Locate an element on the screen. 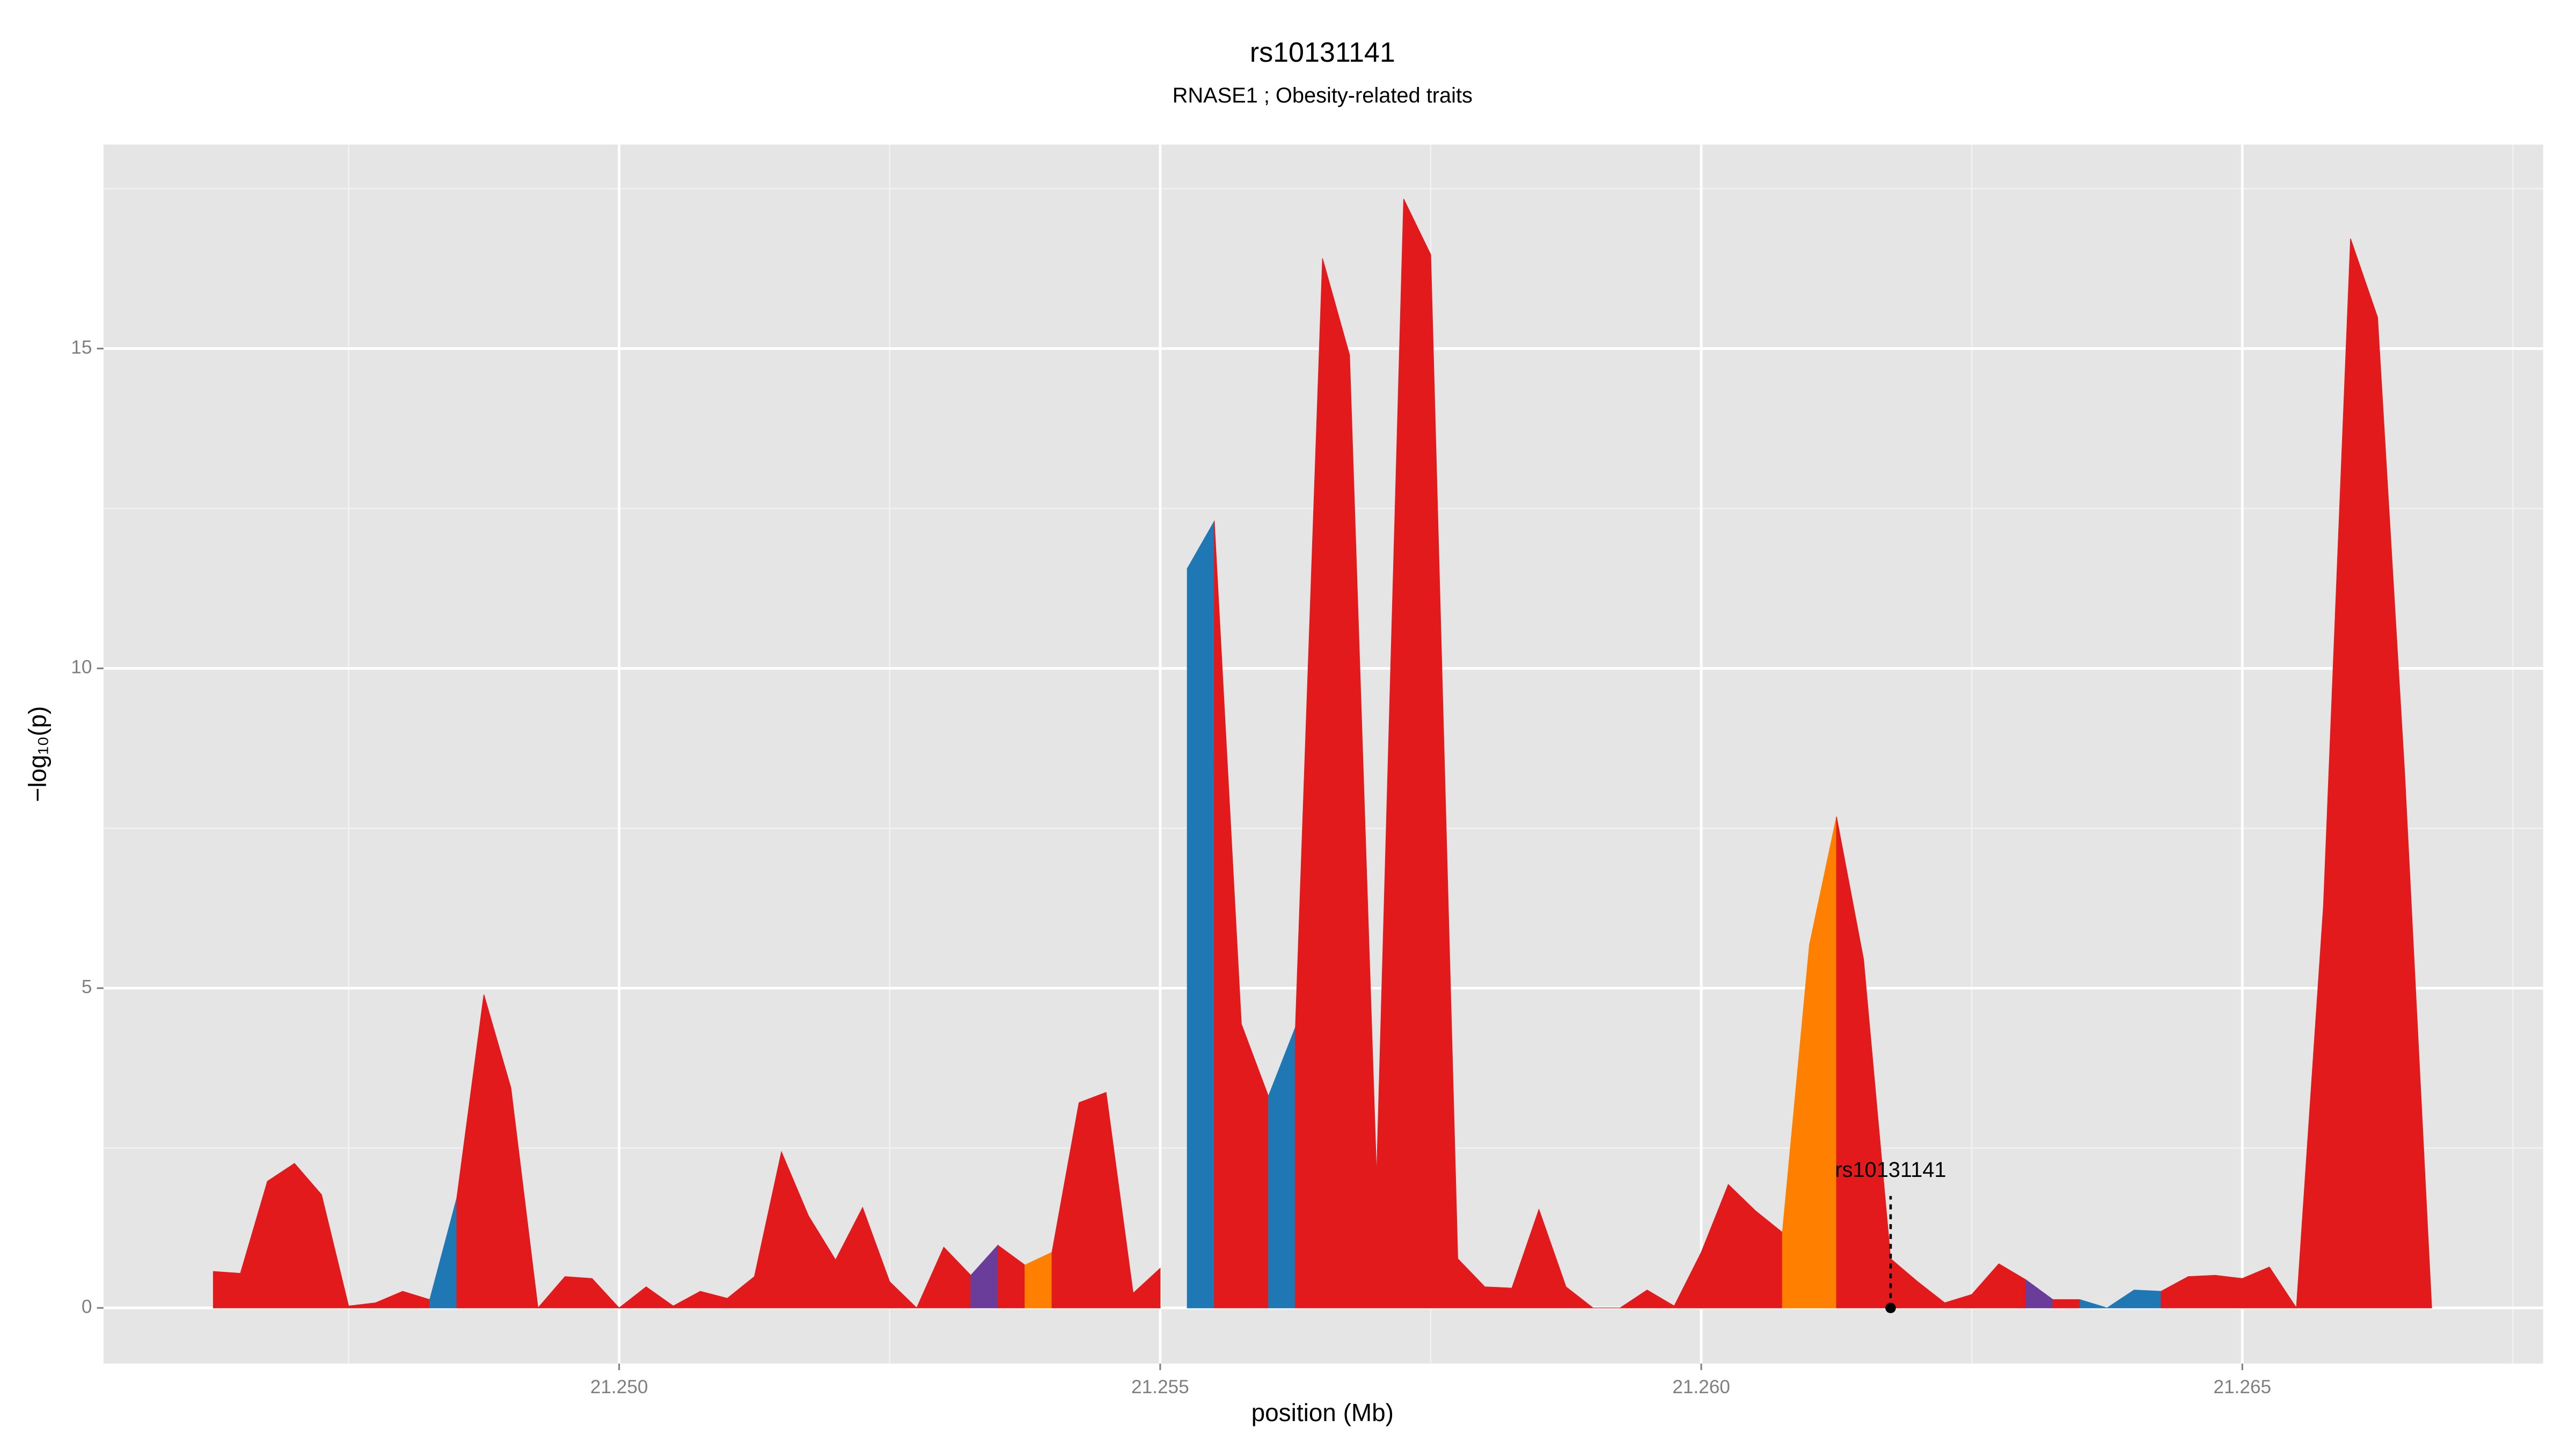 The height and width of the screenshot is (1449, 2576). x-tick-label: 21.260 is located at coordinates (1701, 1387).